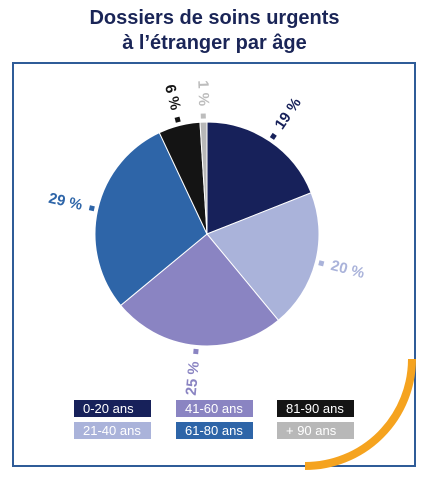  I want to click on chart-title-line-1: Dossiers de soins urgents, so click(214, 18).